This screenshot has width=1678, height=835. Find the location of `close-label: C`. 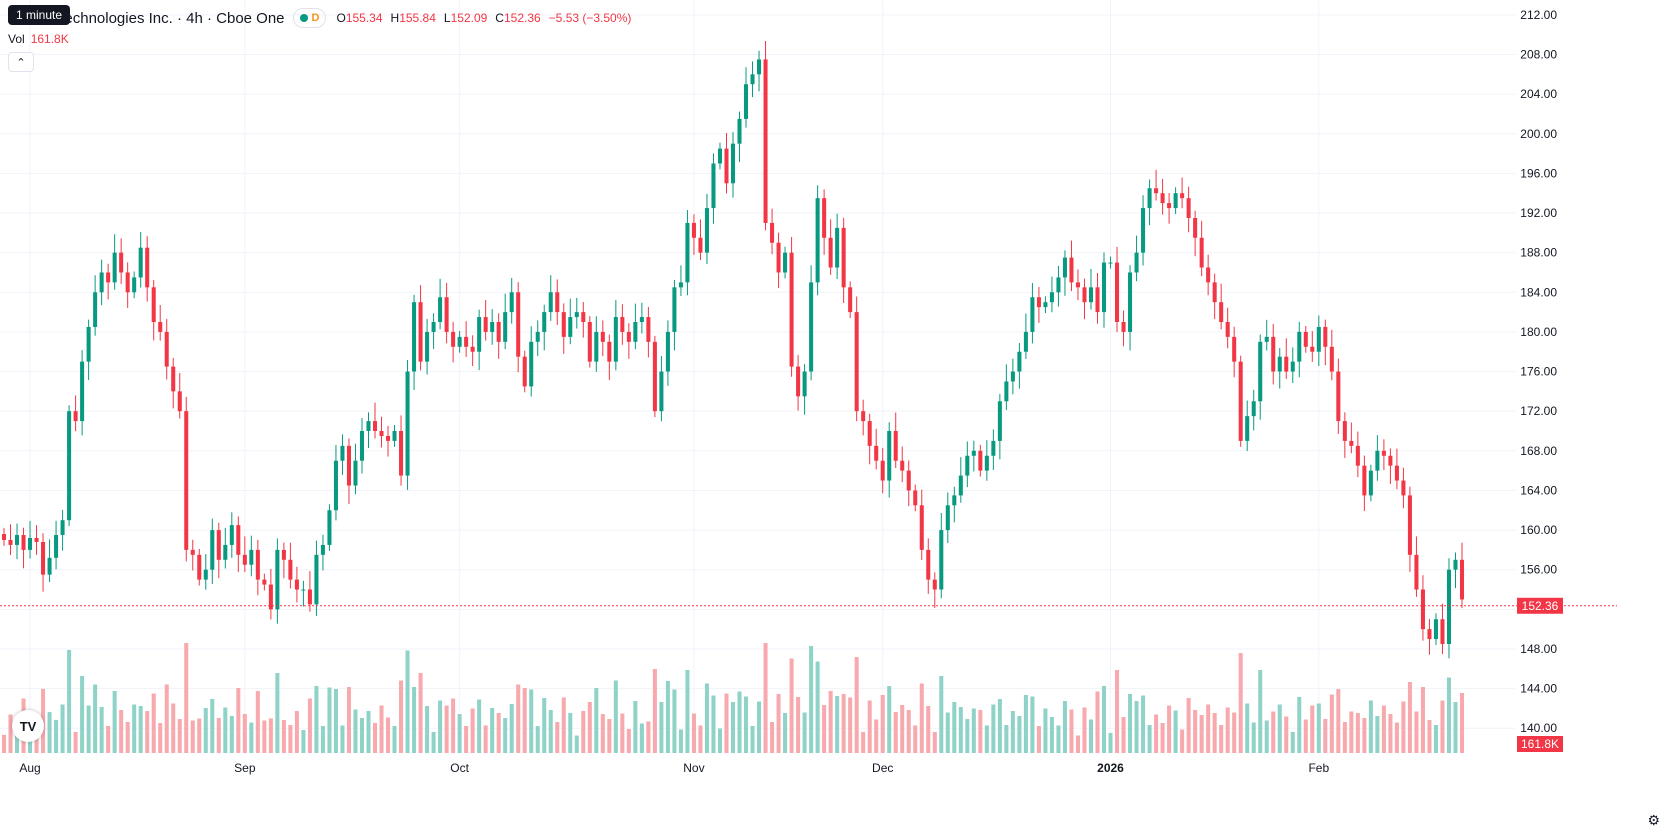

close-label: C is located at coordinates (499, 18).